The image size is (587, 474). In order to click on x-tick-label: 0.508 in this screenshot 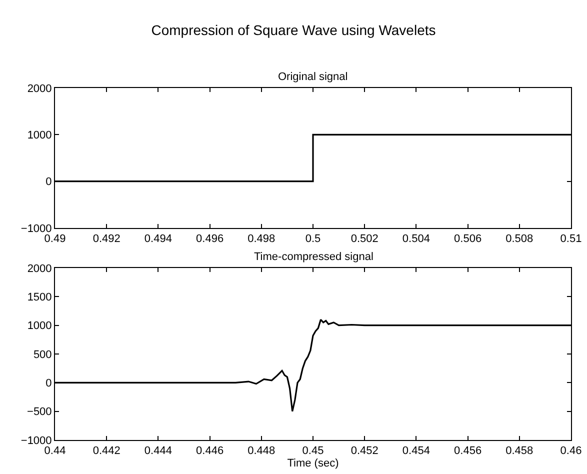, I will do `click(520, 239)`.